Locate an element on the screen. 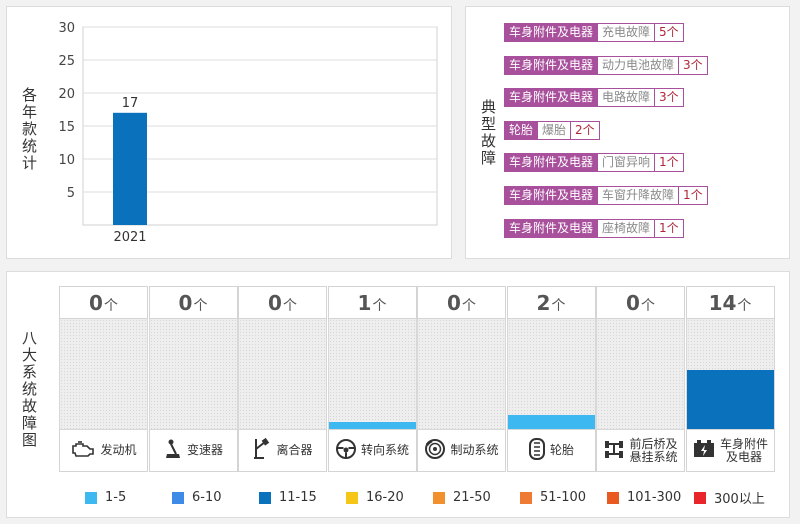 This screenshot has height=524, width=800. fault-count: 5个 is located at coordinates (669, 32).